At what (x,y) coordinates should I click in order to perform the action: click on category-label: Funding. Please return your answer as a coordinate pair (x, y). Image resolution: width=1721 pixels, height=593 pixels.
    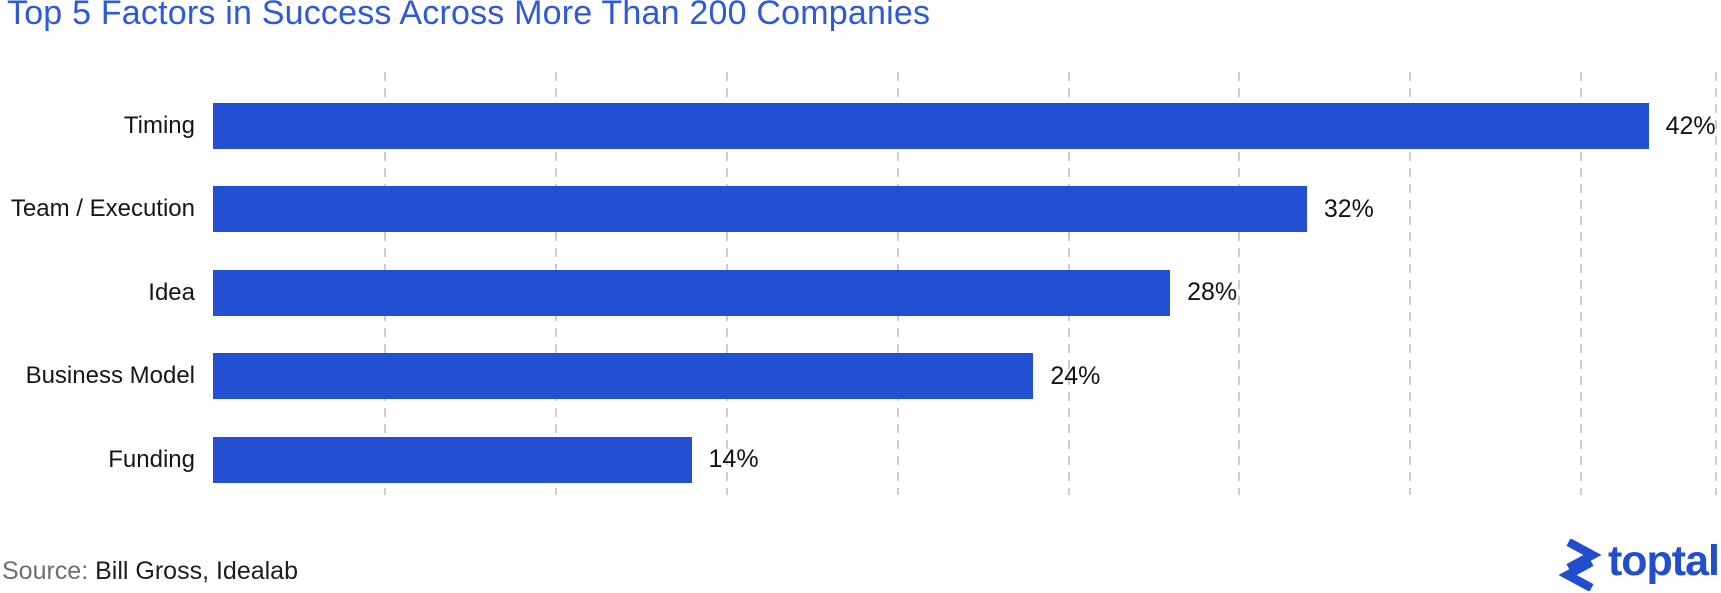
    Looking at the image, I should click on (151, 459).